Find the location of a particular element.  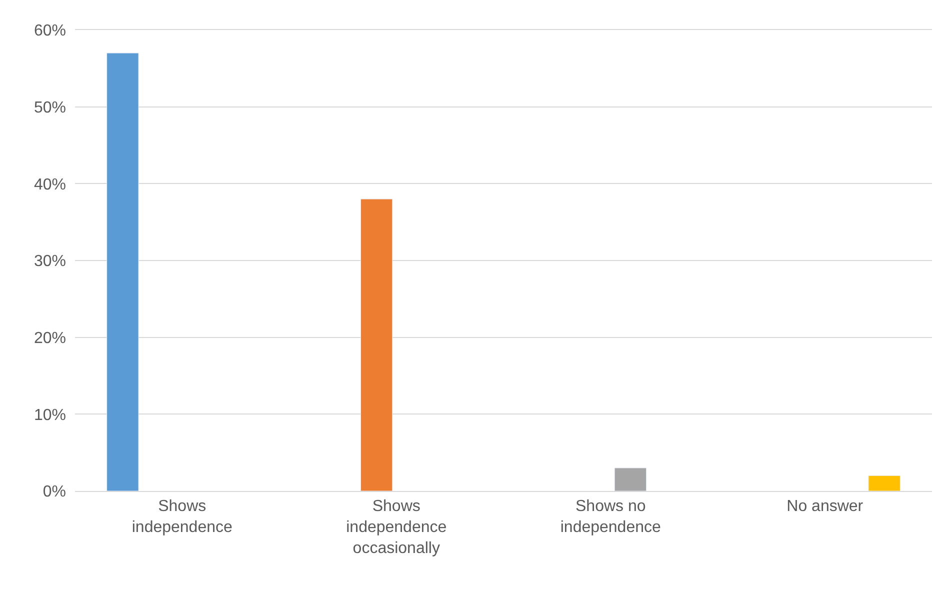

x-tick-label: Shows independence is located at coordinates (182, 517).